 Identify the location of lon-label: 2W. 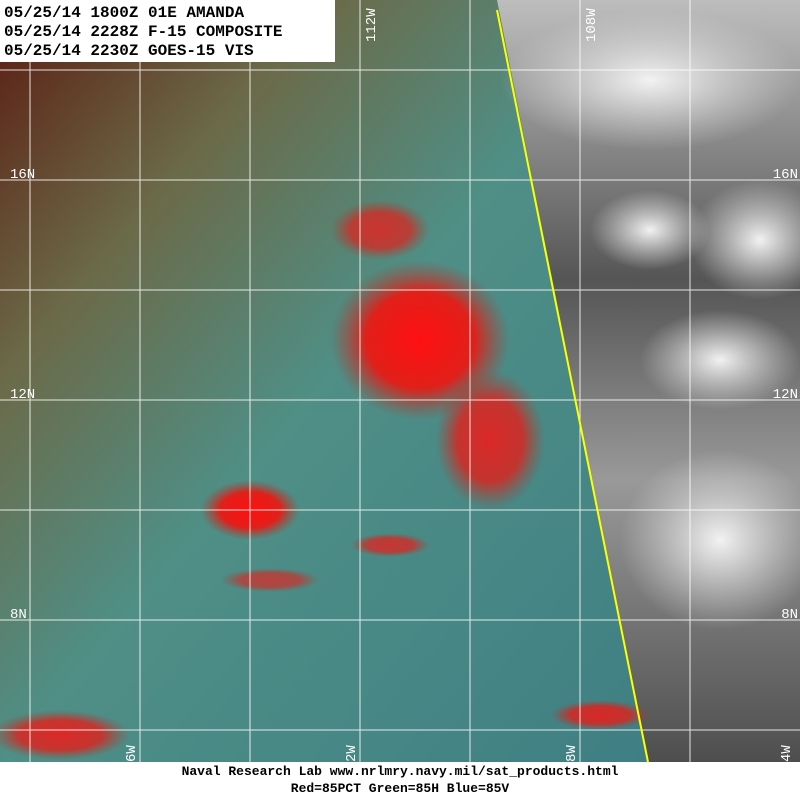
(352, 753).